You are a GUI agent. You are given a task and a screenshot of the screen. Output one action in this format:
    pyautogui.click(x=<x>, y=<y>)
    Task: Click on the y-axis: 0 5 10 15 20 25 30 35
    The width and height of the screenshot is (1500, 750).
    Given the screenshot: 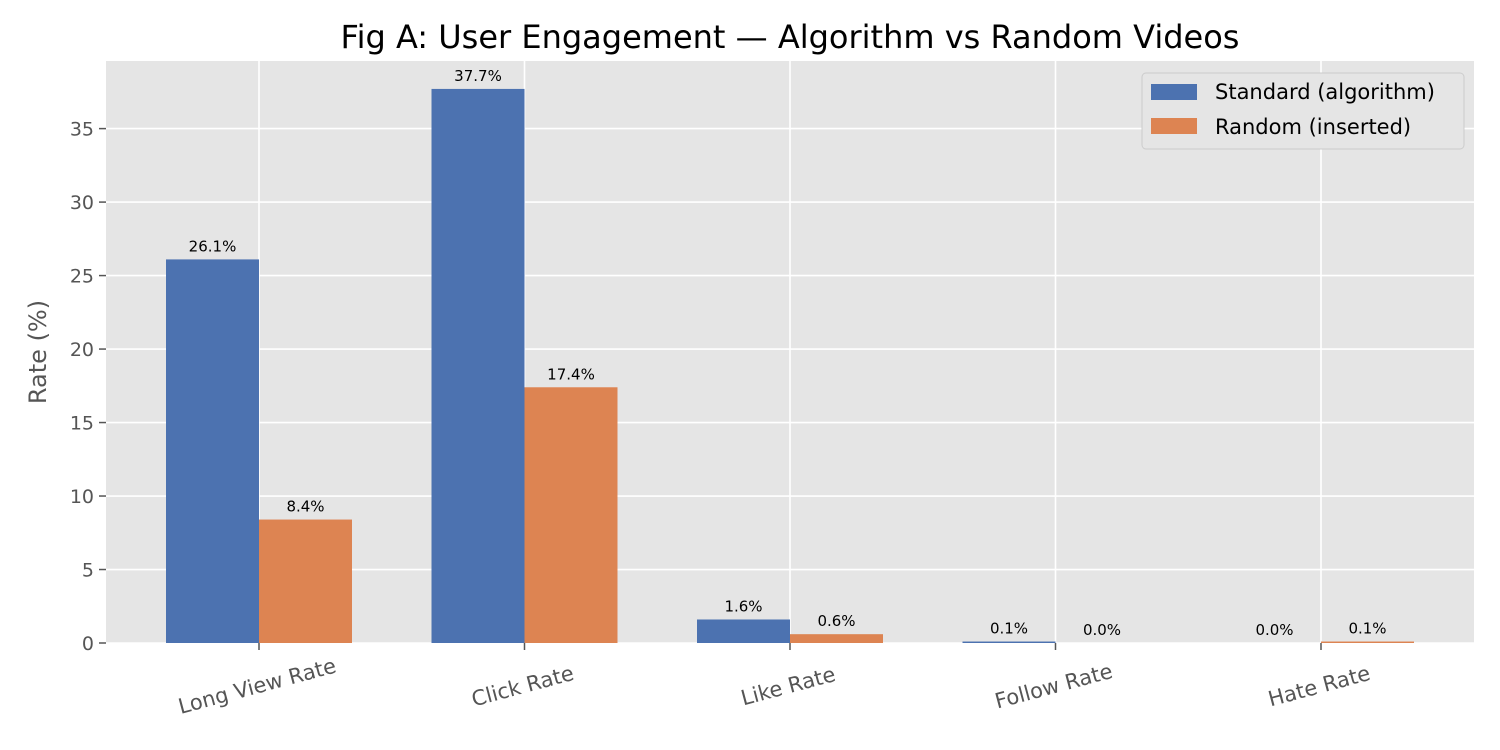 What is the action you would take?
    pyautogui.click(x=88, y=387)
    